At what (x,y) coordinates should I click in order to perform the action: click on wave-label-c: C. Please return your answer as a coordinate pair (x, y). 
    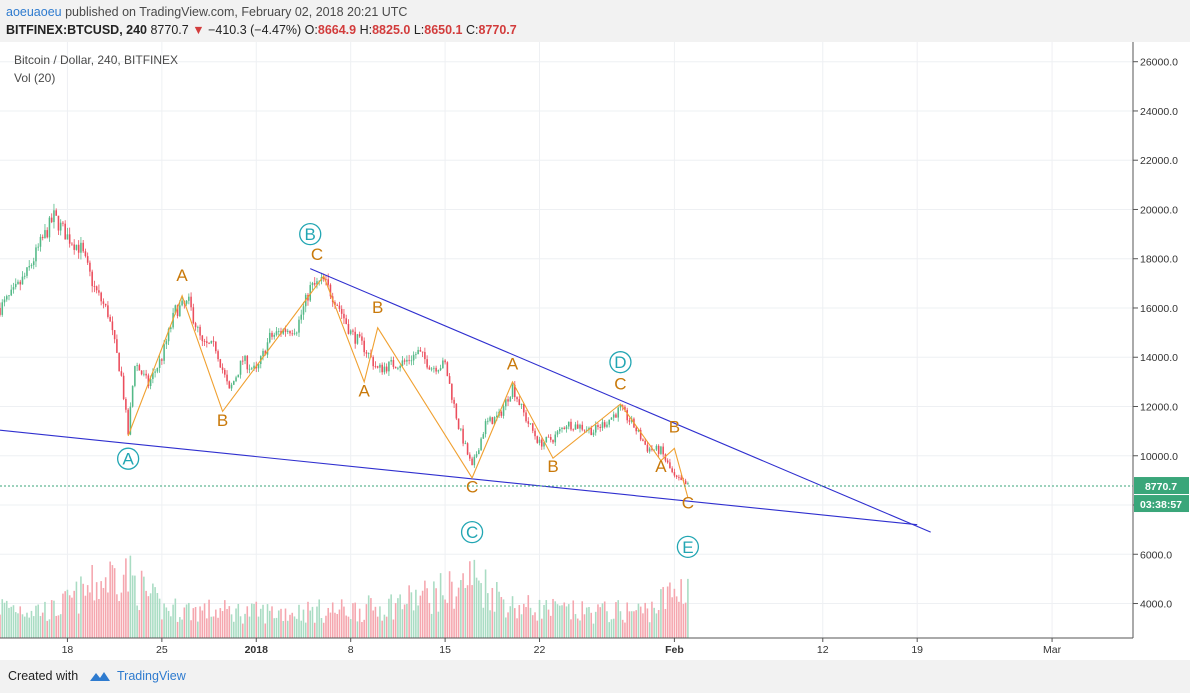
    Looking at the image, I should click on (688, 503).